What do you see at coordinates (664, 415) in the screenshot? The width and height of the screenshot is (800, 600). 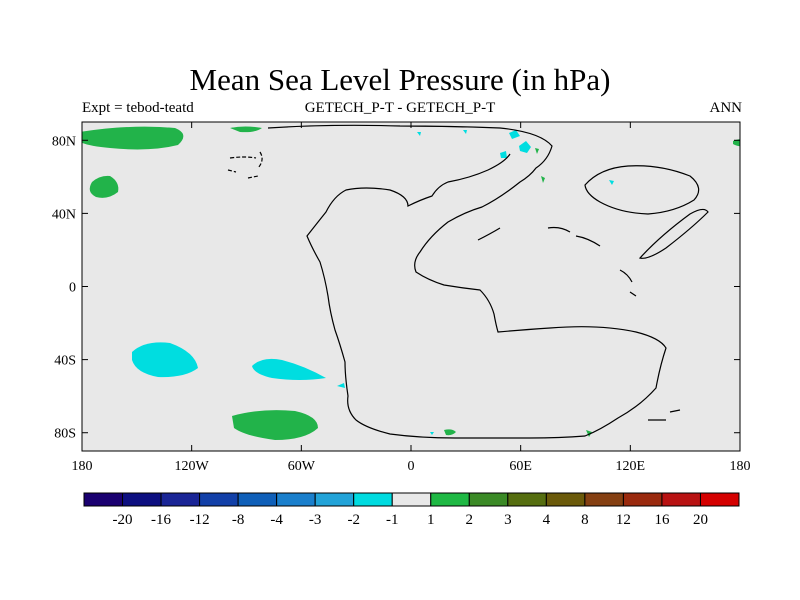 I see `coastline-islands-south` at bounding box center [664, 415].